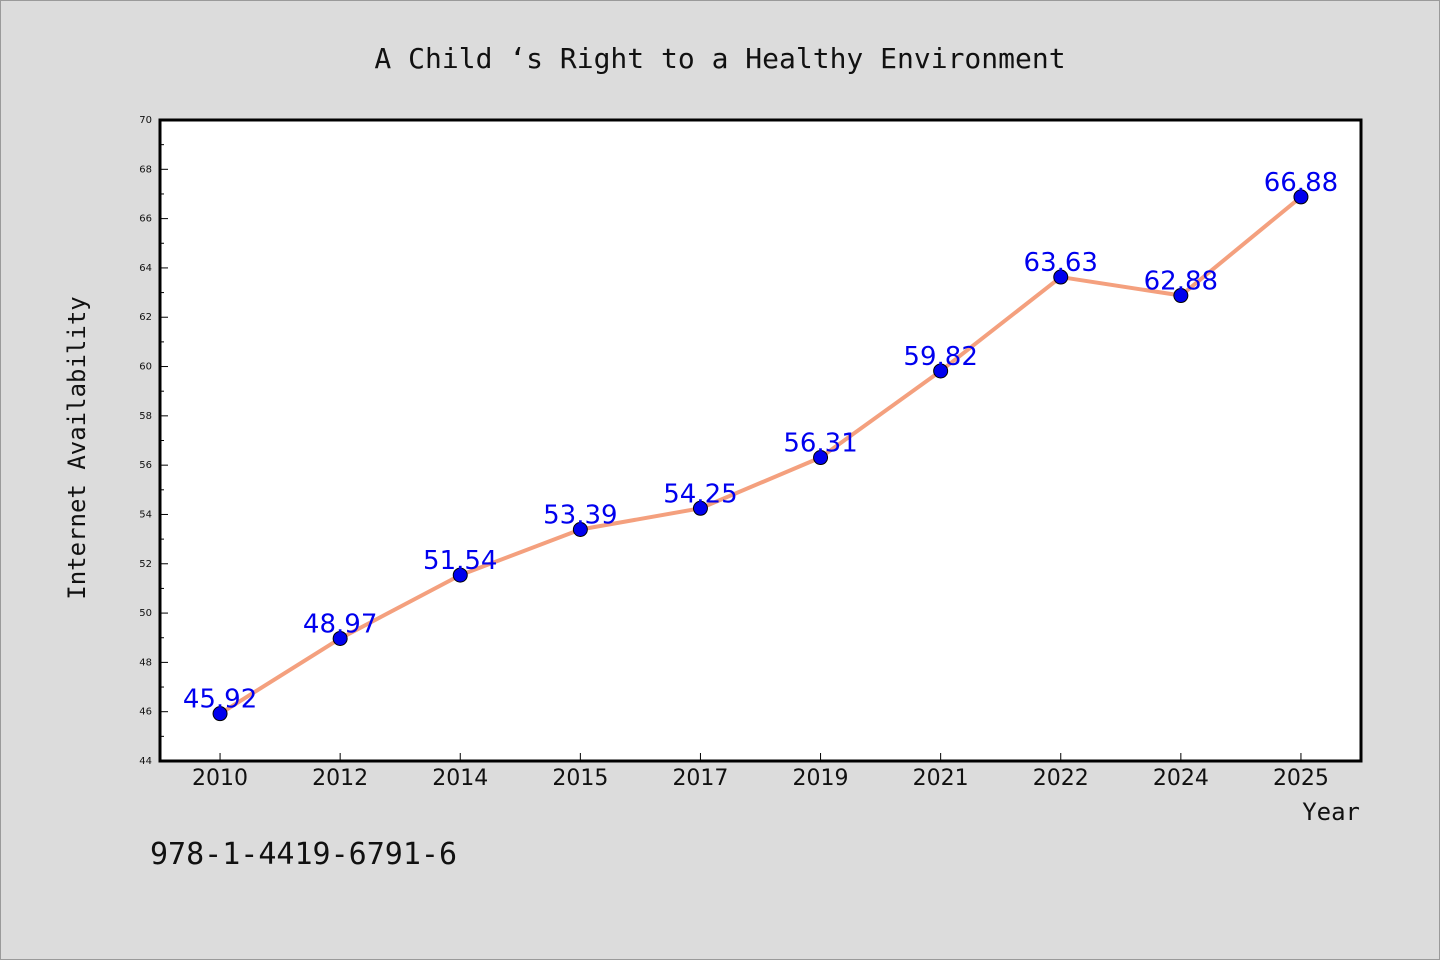 Image resolution: width=1440 pixels, height=960 pixels. What do you see at coordinates (77, 447) in the screenshot?
I see `y-axis-label: Internet Availability` at bounding box center [77, 447].